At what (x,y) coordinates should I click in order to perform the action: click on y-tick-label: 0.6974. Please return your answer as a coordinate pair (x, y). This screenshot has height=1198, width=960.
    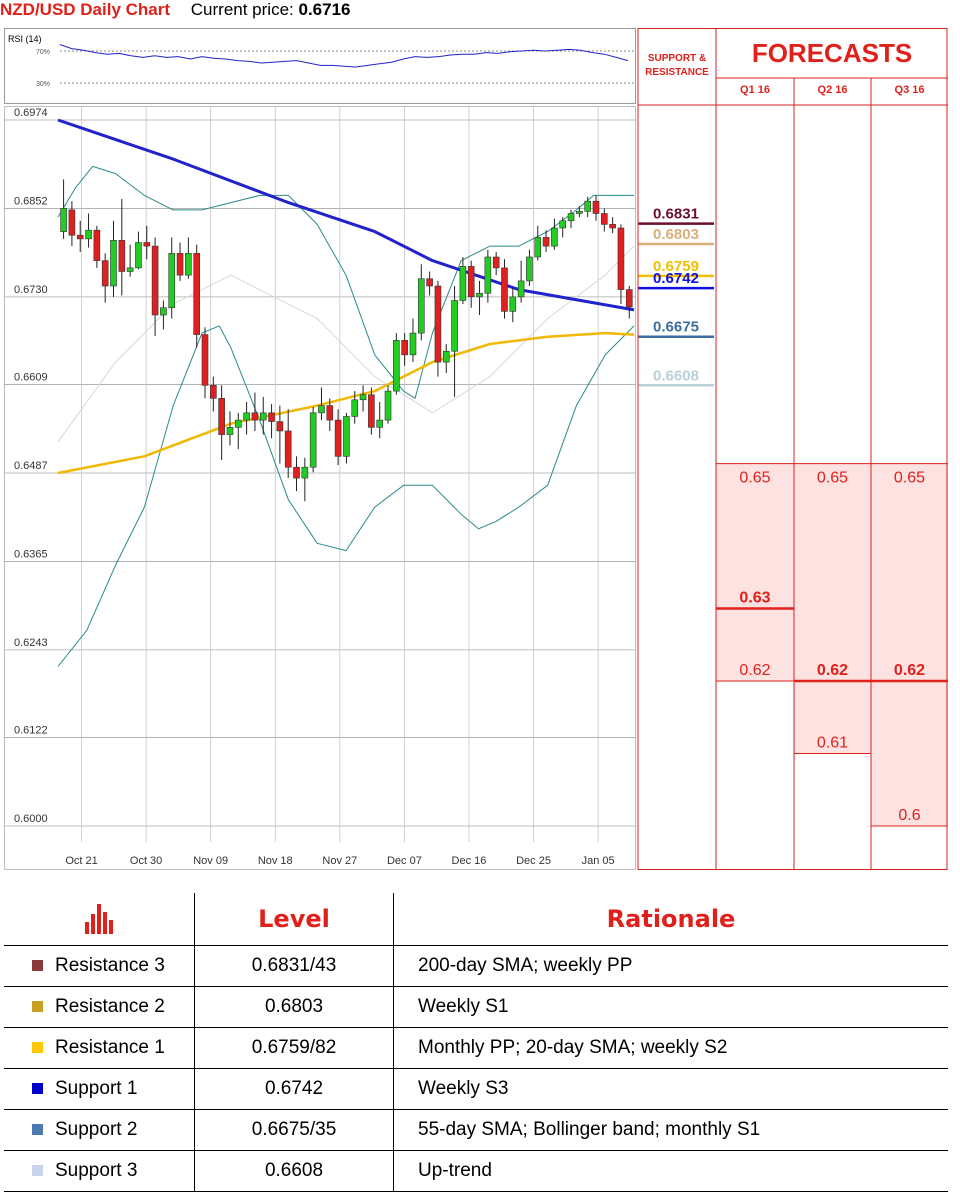
    Looking at the image, I should click on (31, 113).